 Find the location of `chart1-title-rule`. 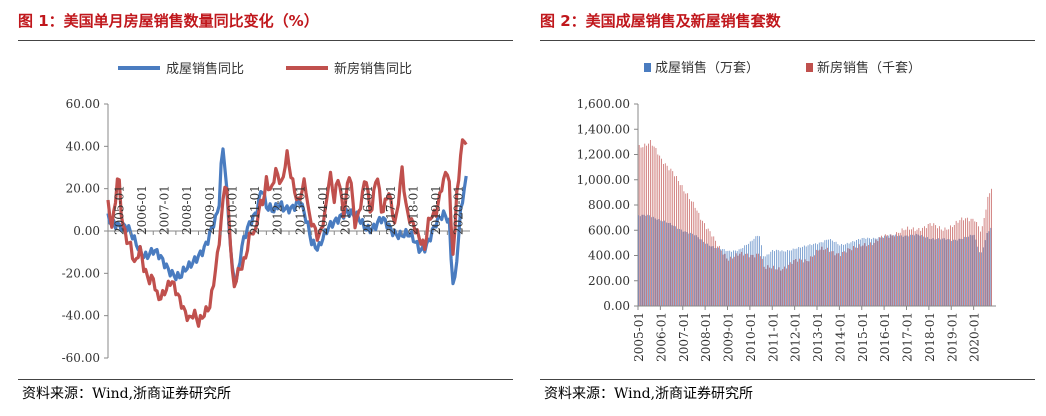

chart1-title-rule is located at coordinates (265, 40).